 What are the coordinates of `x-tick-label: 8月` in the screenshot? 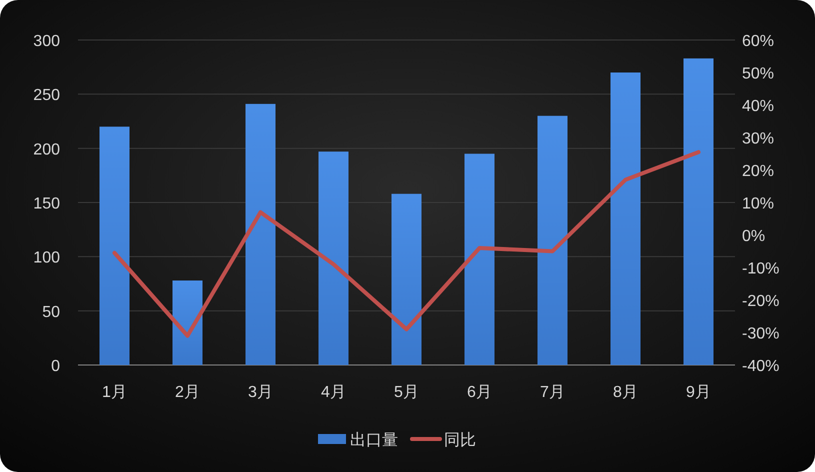 It's located at (625, 392).